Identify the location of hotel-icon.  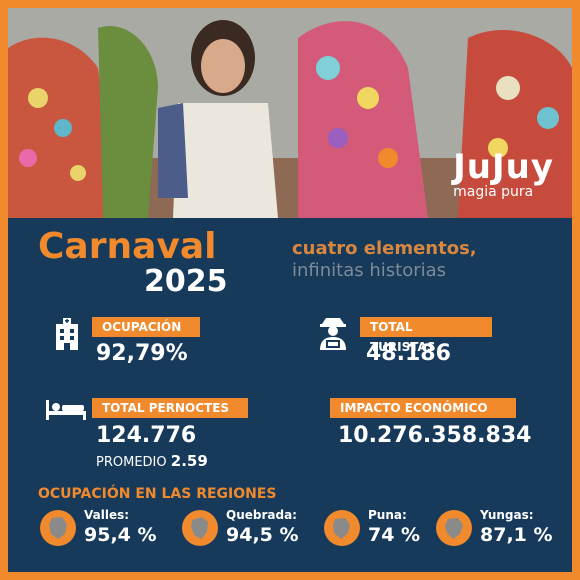
(67, 334).